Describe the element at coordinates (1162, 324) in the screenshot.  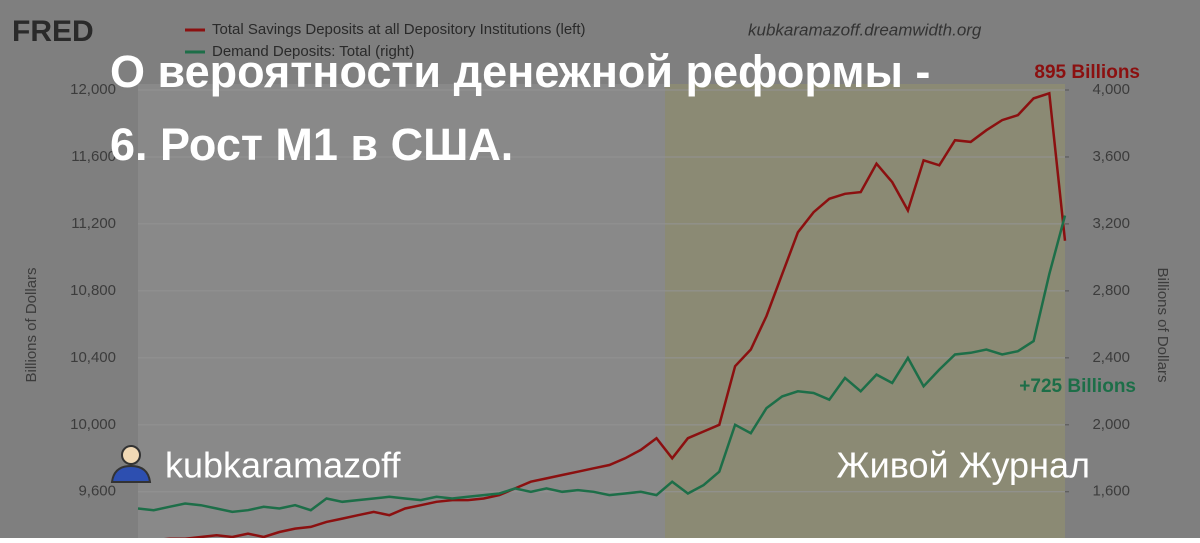
I see `y2-axis-label: Billions of Dollars` at that location.